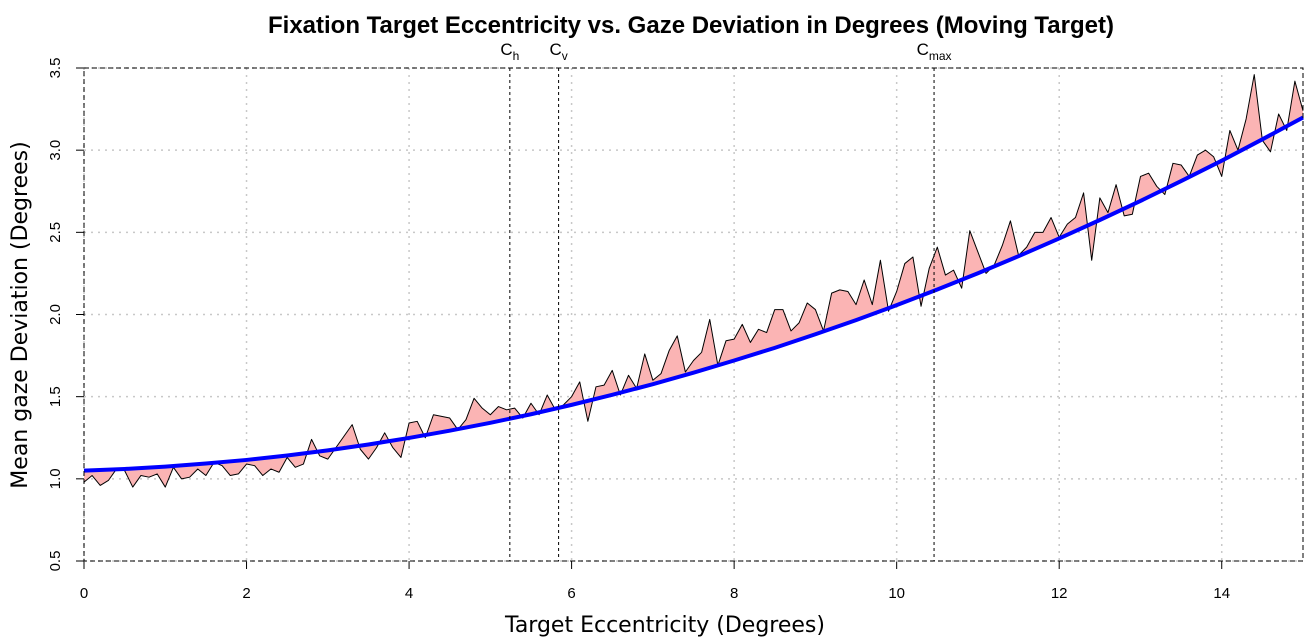  Describe the element at coordinates (55, 68) in the screenshot. I see `y-tick-label: 3.5` at that location.